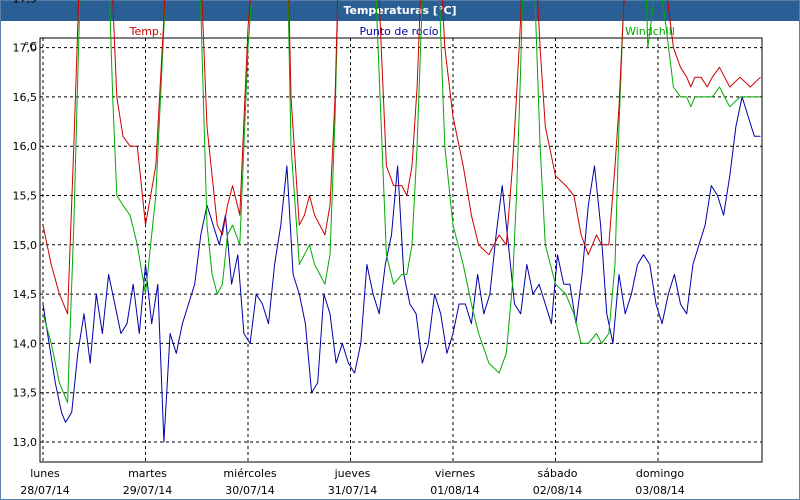 The image size is (800, 500). Describe the element at coordinates (352, 473) in the screenshot. I see `x-tick-day: jueves` at that location.